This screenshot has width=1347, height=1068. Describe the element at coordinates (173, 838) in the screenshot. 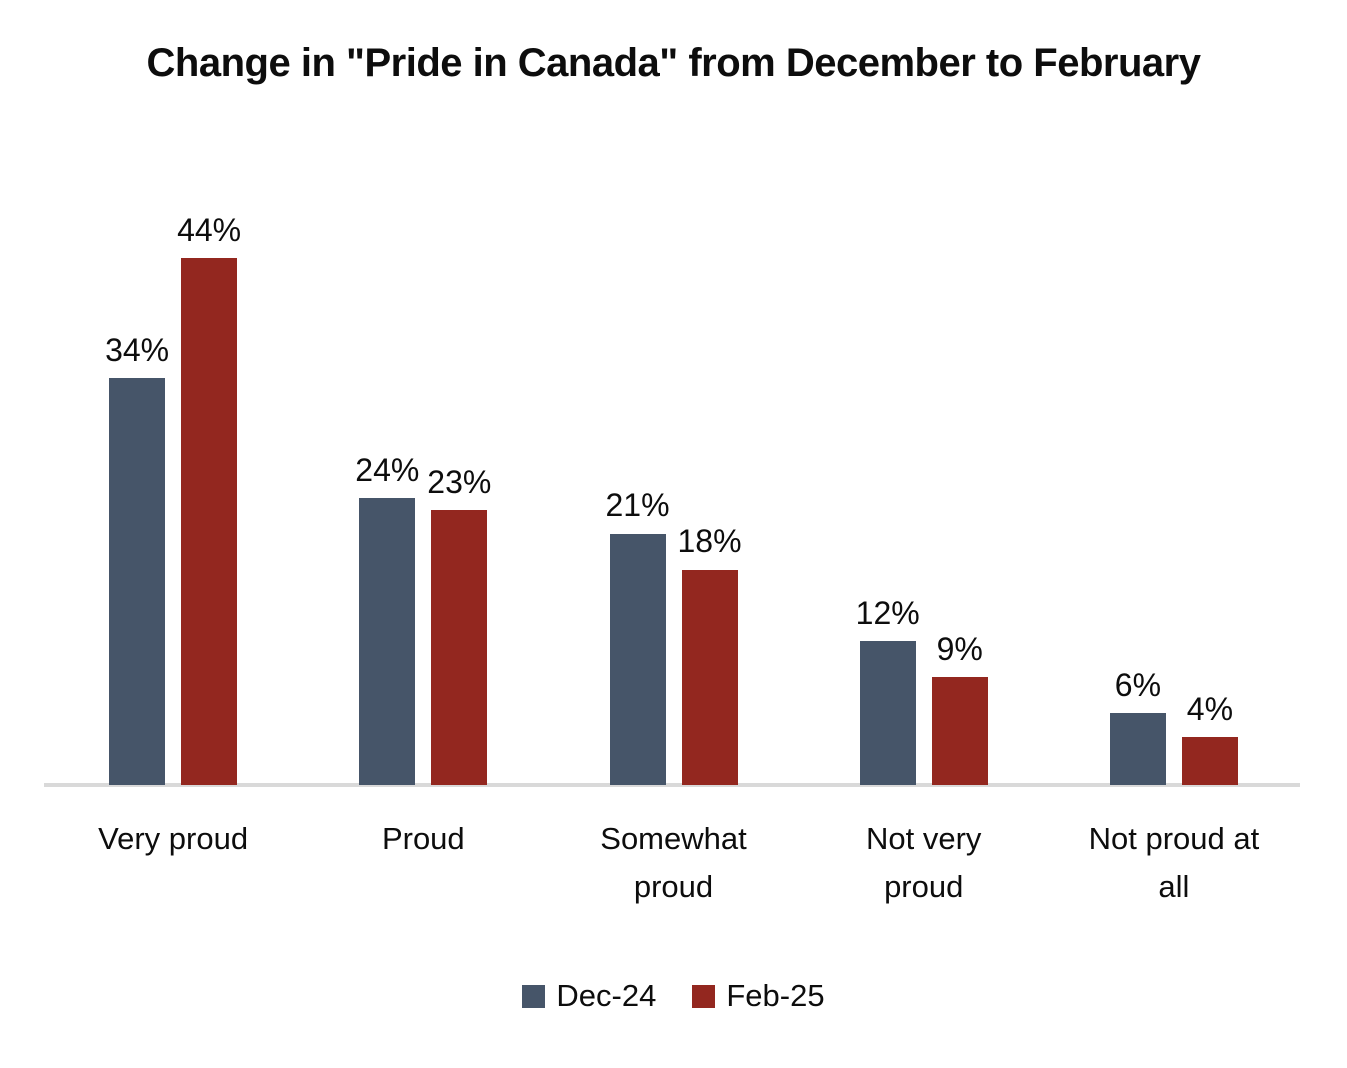

I see `x-axis-label-line: Very proud` at that location.